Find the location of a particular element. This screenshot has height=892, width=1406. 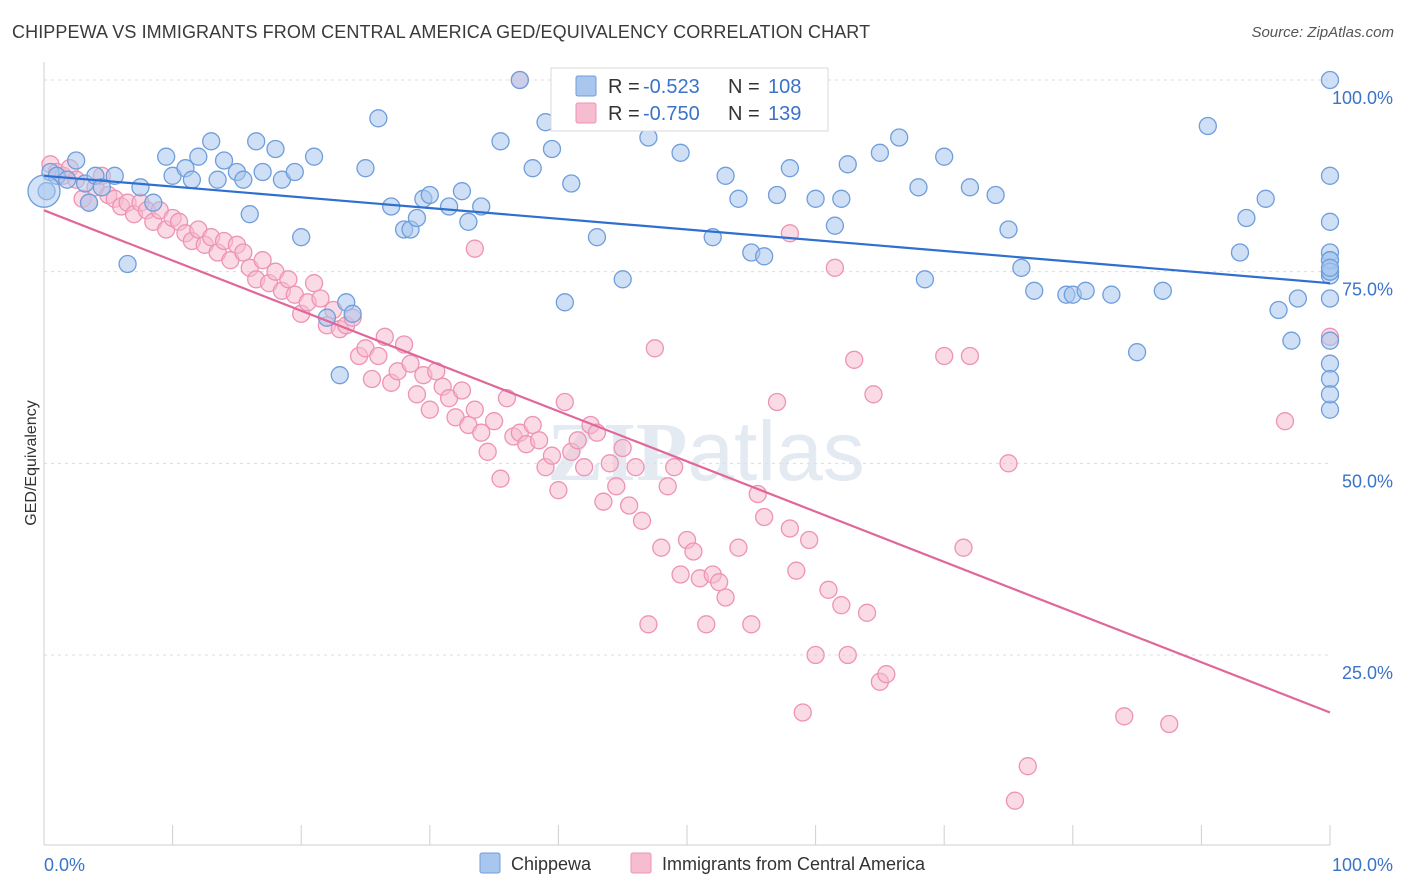

legend-r-label-1: R = is located at coordinates (624, 87).